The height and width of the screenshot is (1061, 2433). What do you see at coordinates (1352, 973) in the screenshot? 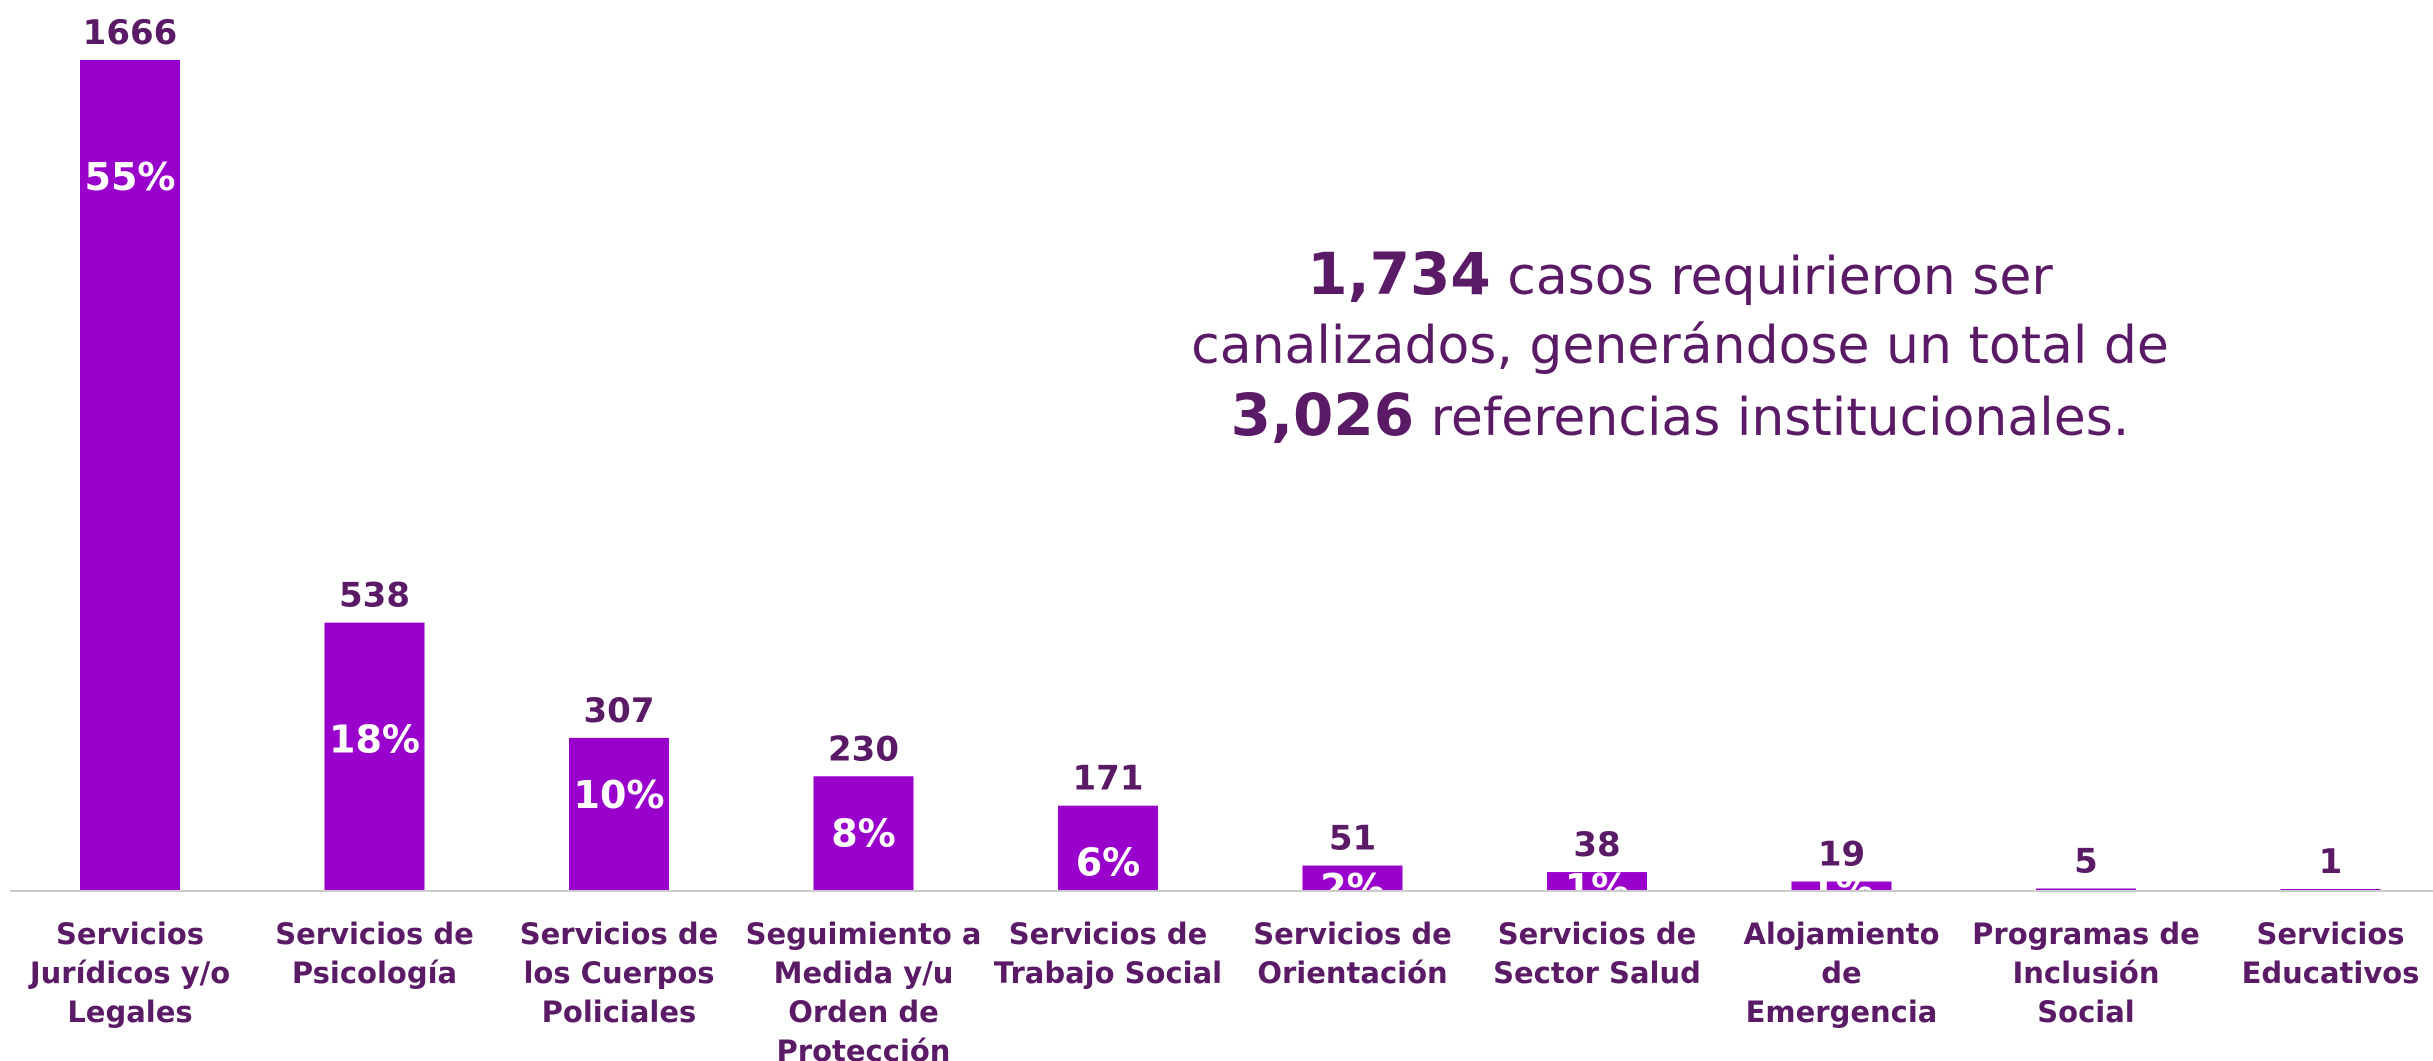
I see `category-label-5-line-1: Orientación` at bounding box center [1352, 973].